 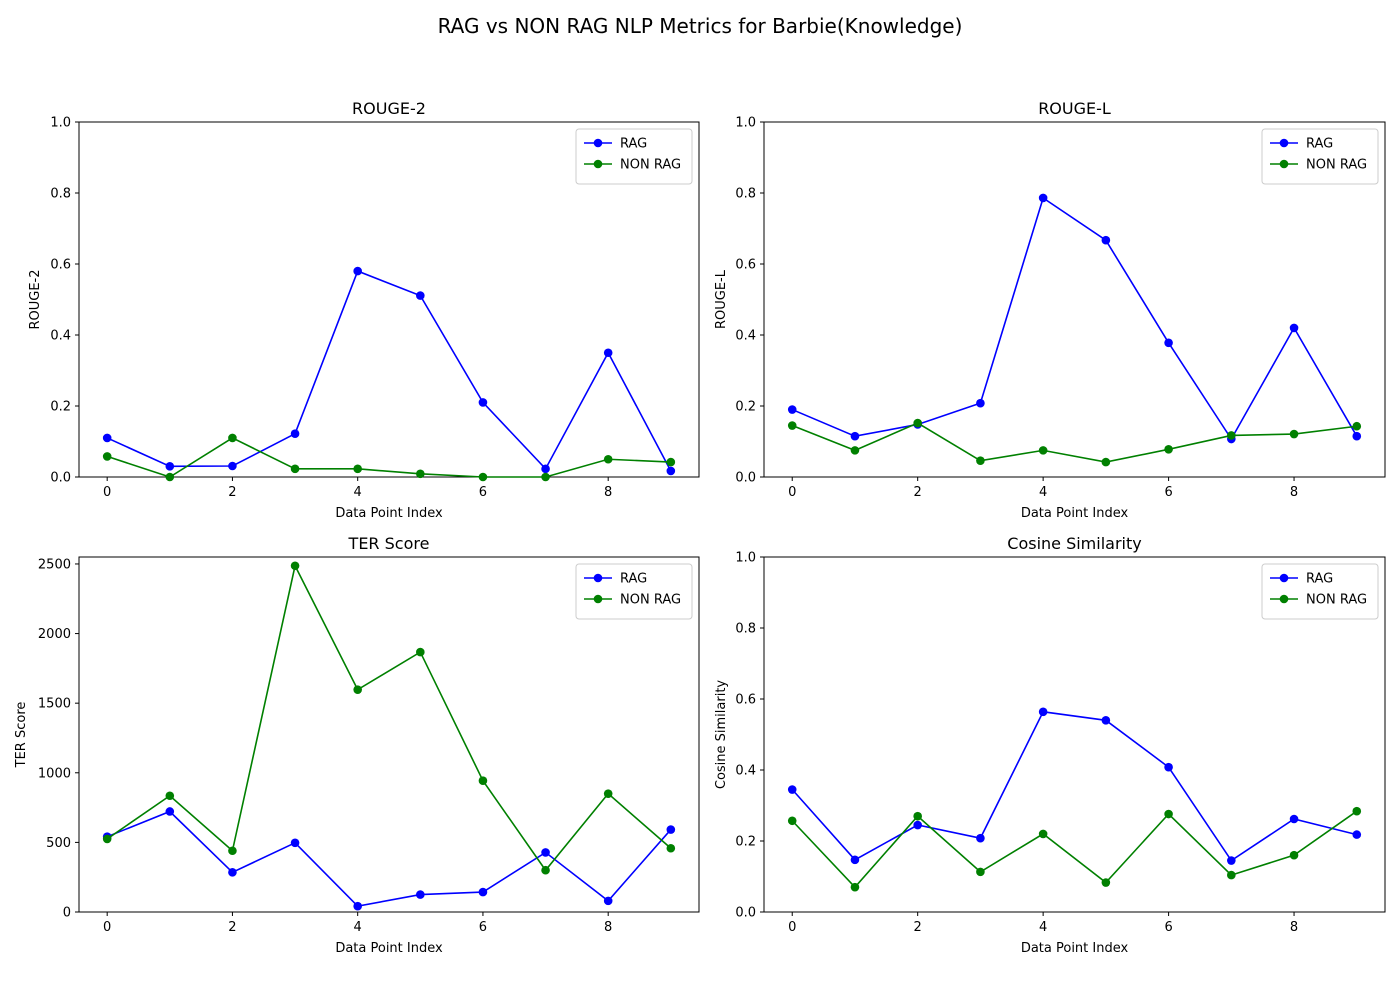 I want to click on panel-title: ROUGE-2, so click(x=389, y=108).